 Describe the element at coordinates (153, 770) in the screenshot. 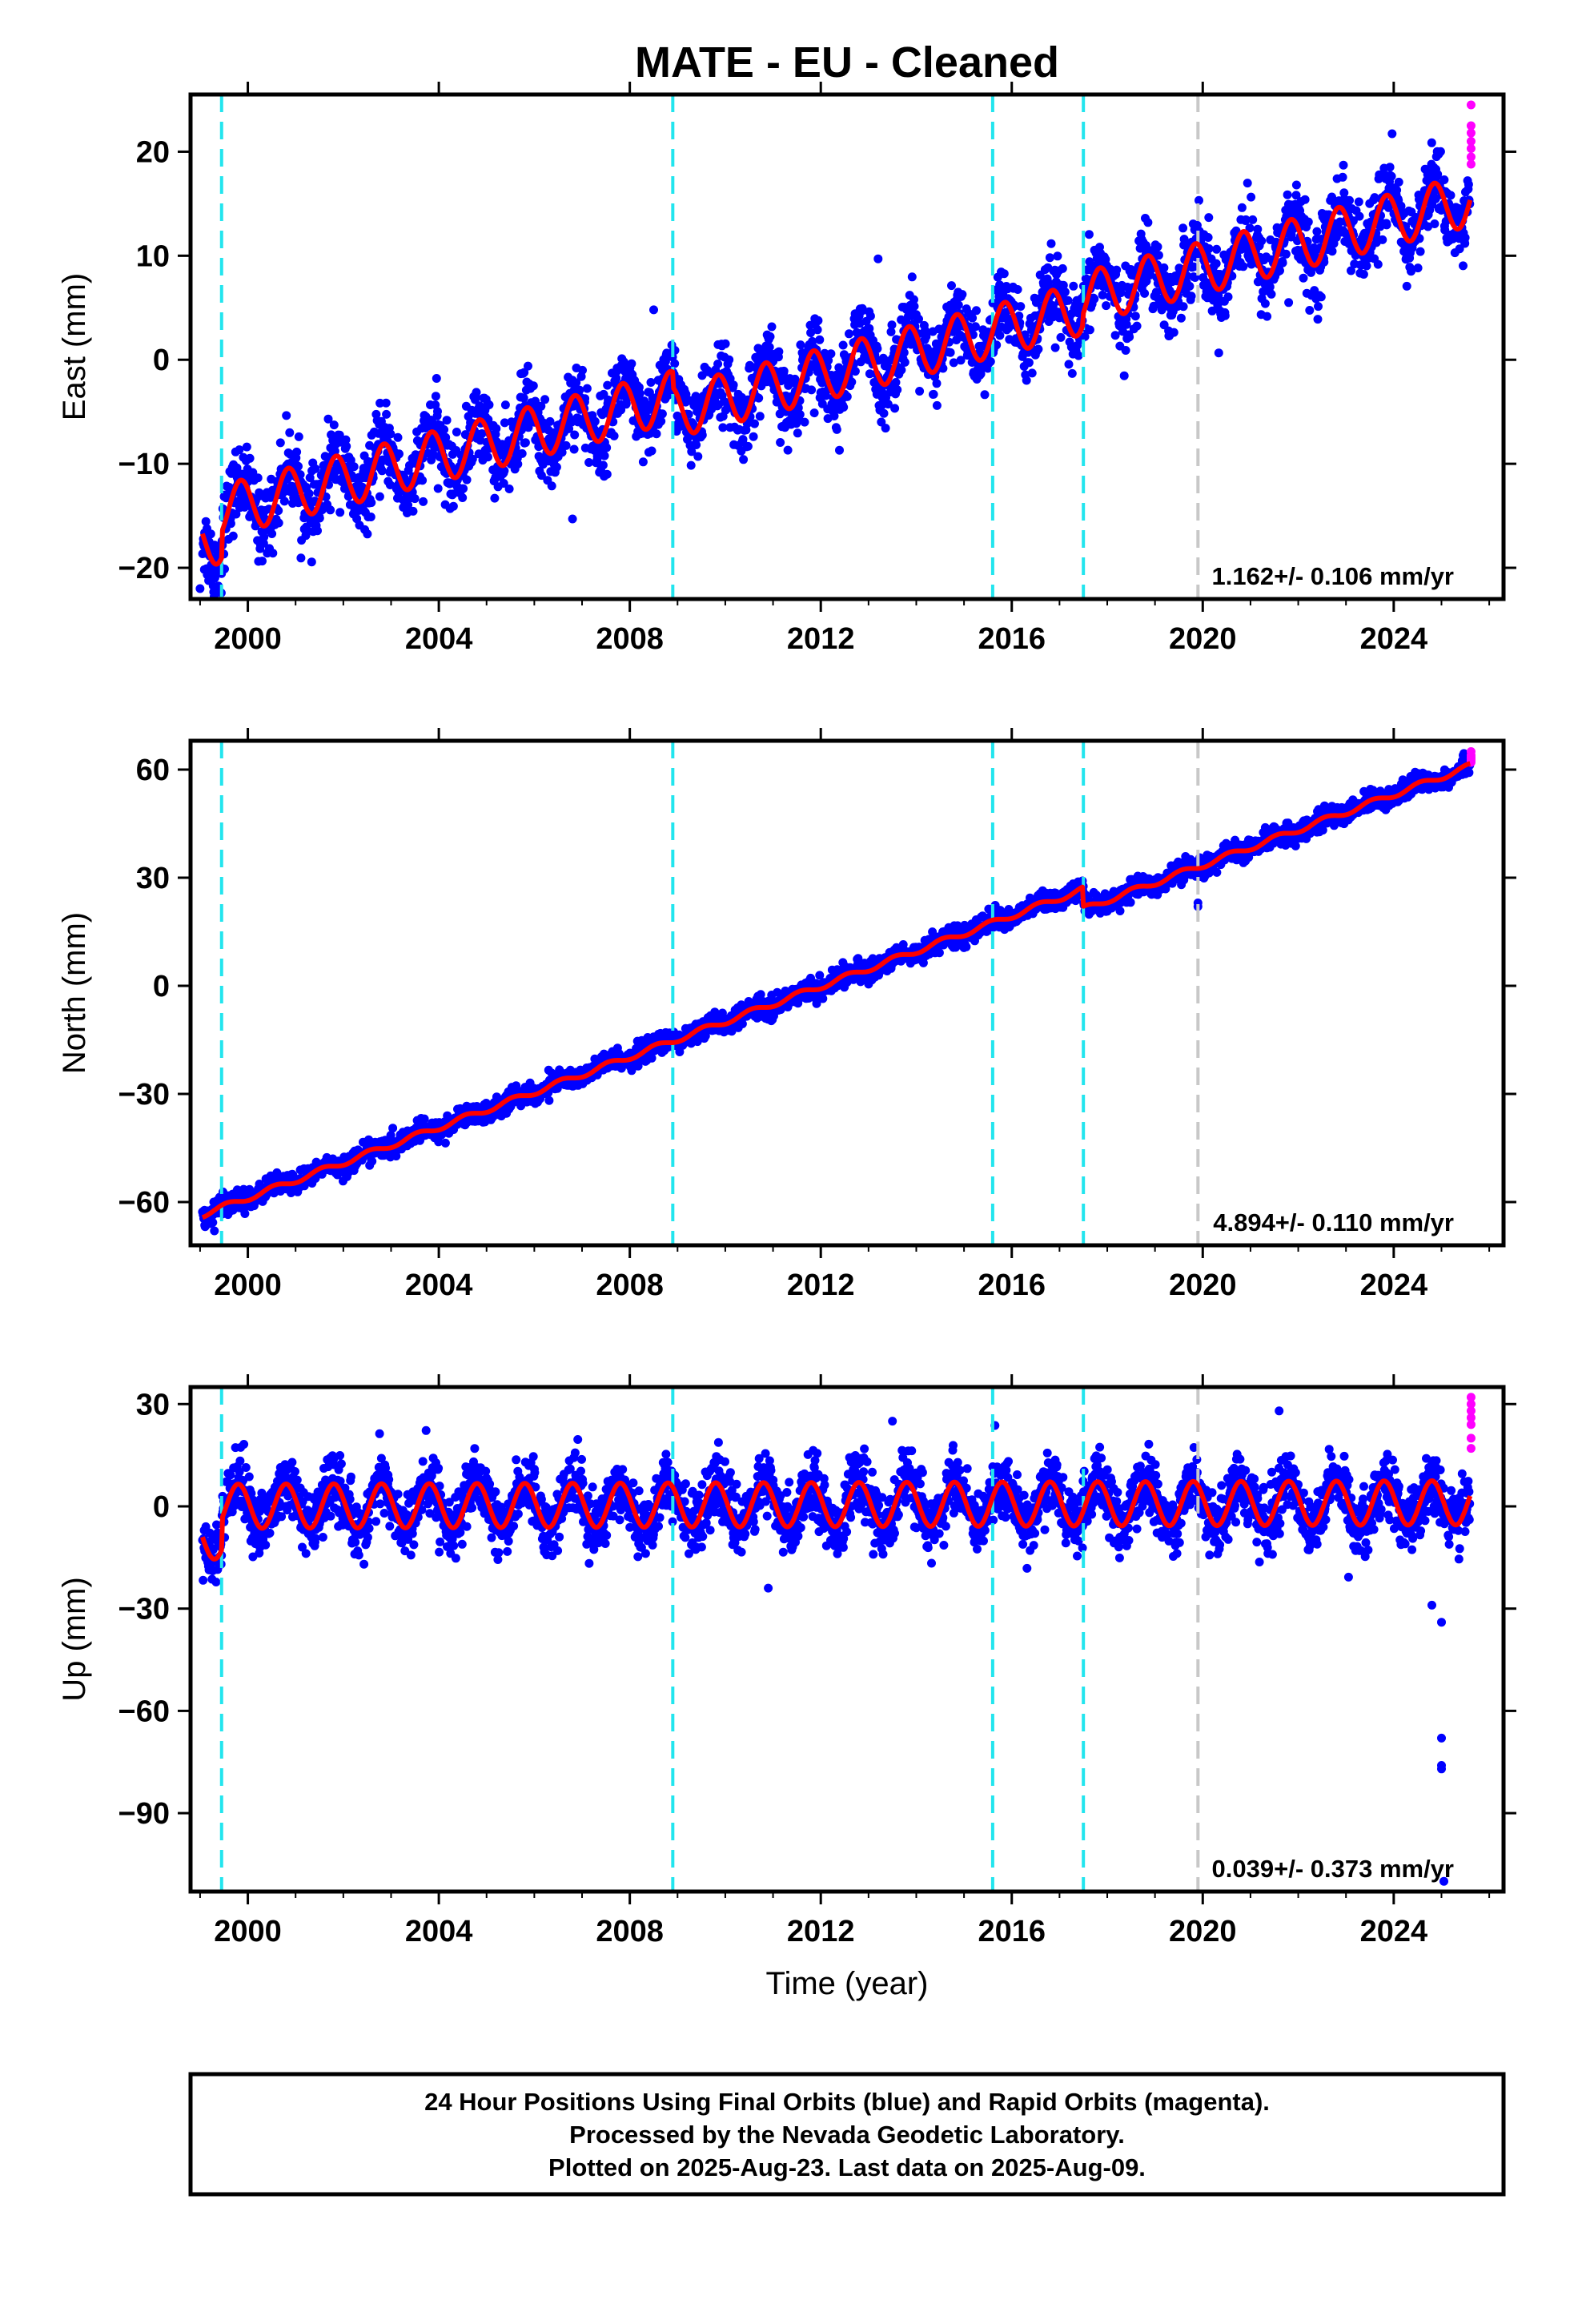

I see `y-tick-label: 60` at that location.